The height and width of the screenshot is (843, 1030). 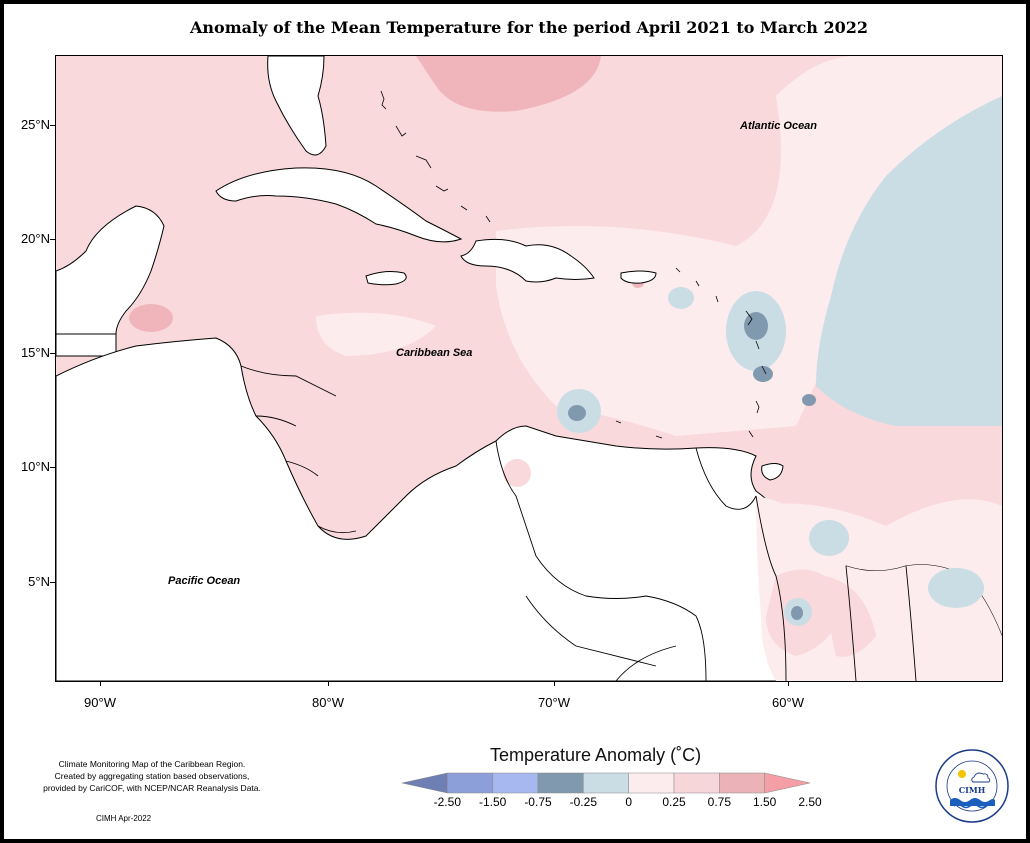 I want to click on legend-label: 1.50, so click(x=764, y=802).